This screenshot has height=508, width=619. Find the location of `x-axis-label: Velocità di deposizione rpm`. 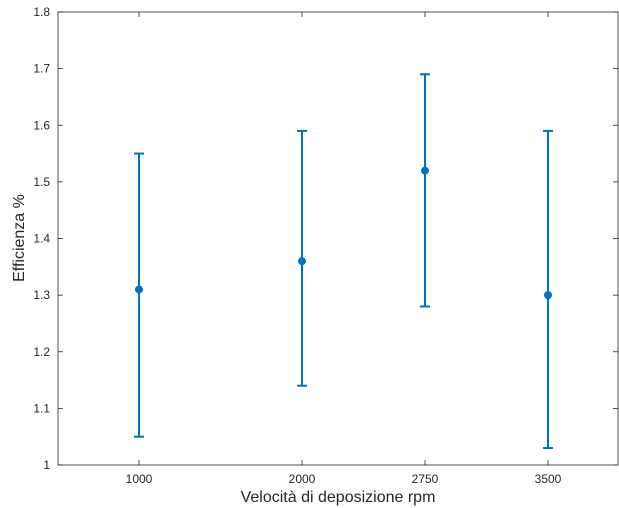

x-axis-label: Velocità di deposizione rpm is located at coordinates (338, 497).